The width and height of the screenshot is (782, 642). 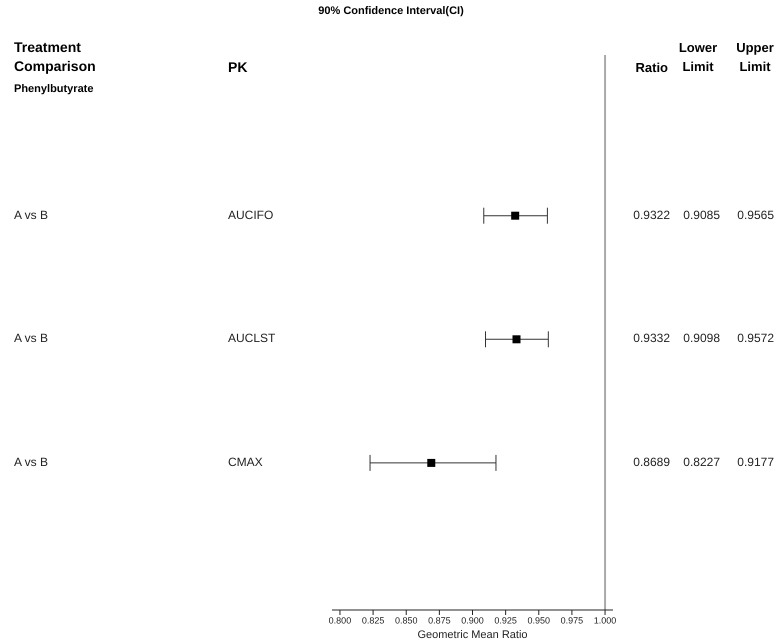 I want to click on x-tick-label: 0.850, so click(x=406, y=620).